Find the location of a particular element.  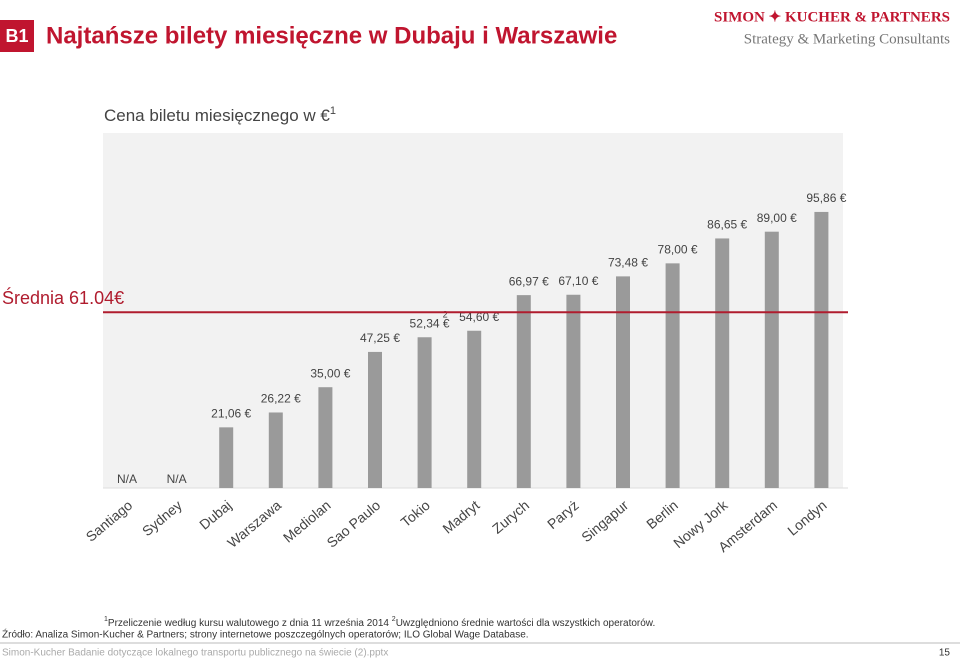

annotation: 2 is located at coordinates (445, 315).